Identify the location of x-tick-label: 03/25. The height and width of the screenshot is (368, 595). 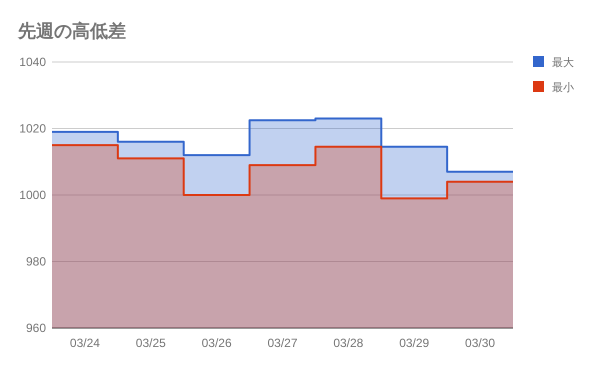
(151, 343).